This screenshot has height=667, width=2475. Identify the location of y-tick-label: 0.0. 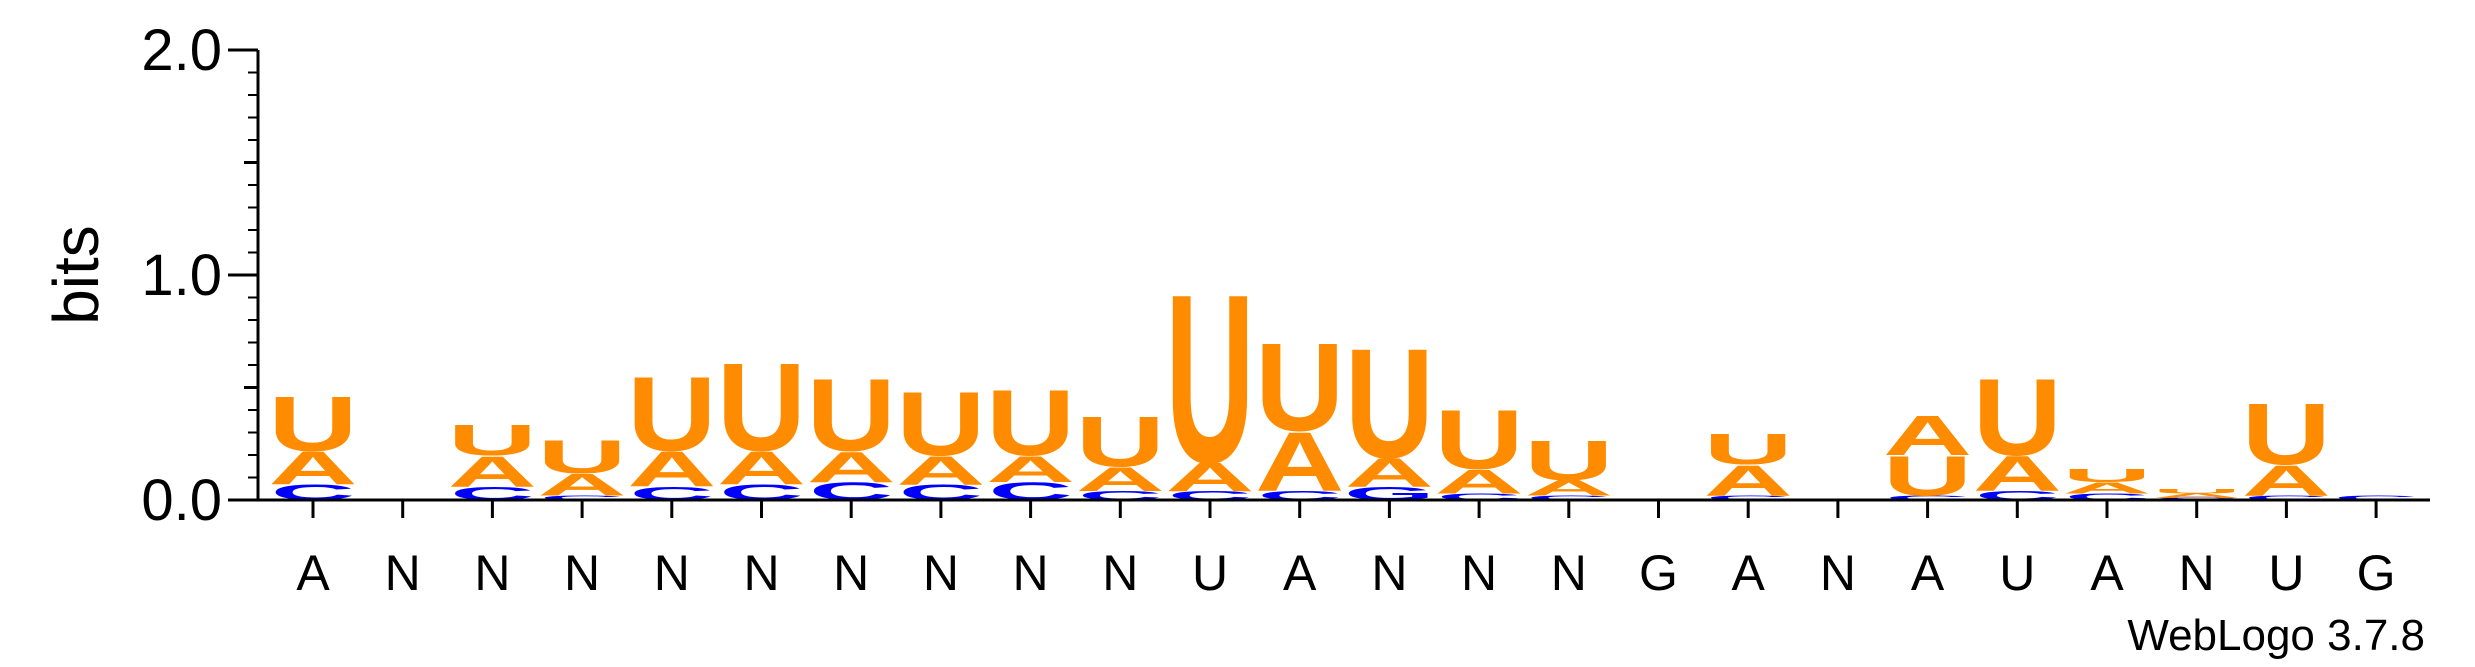
(181, 500).